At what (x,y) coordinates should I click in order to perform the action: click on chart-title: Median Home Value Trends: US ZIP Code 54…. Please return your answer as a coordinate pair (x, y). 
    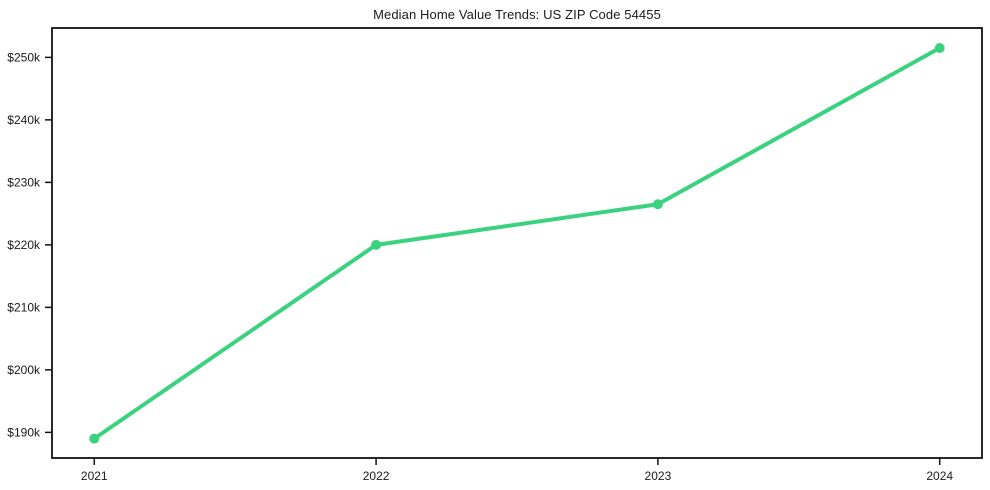
    Looking at the image, I should click on (517, 14).